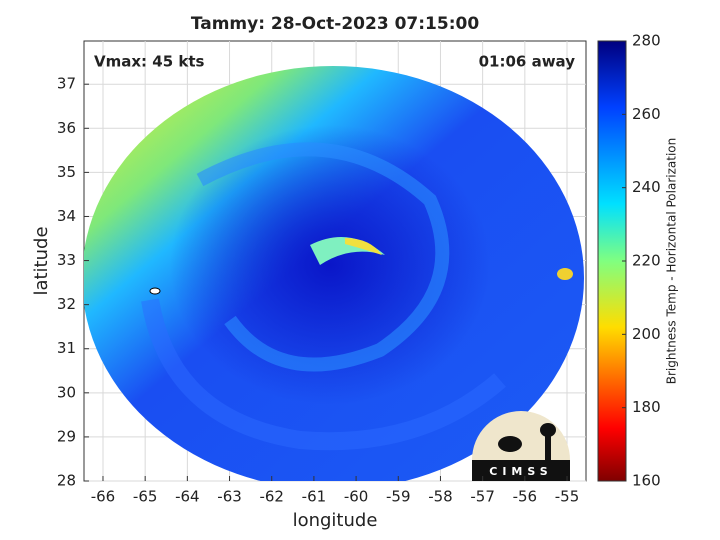 The width and height of the screenshot is (720, 540). What do you see at coordinates (646, 187) in the screenshot?
I see `colorbar-tick-label: 240` at bounding box center [646, 187].